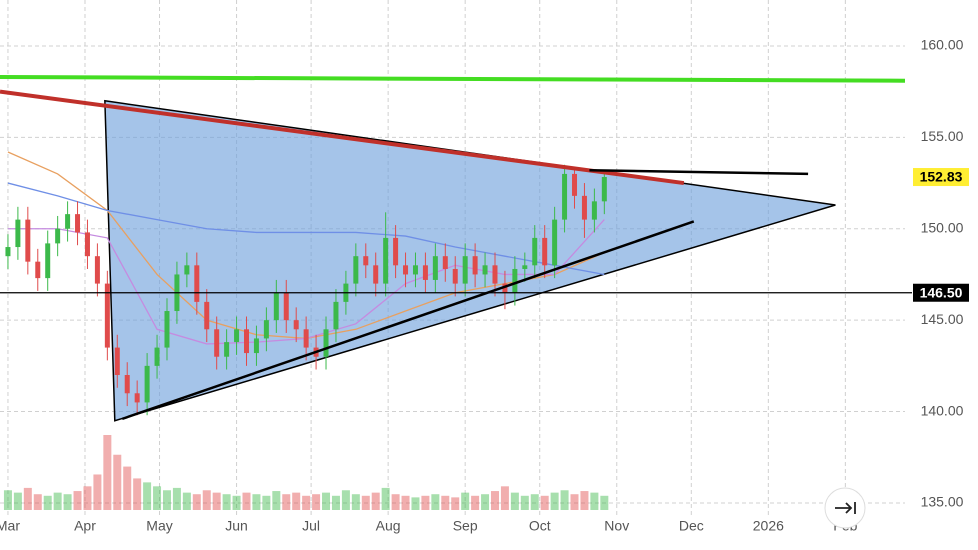  I want to click on x-tick-label: Dec, so click(691, 526).